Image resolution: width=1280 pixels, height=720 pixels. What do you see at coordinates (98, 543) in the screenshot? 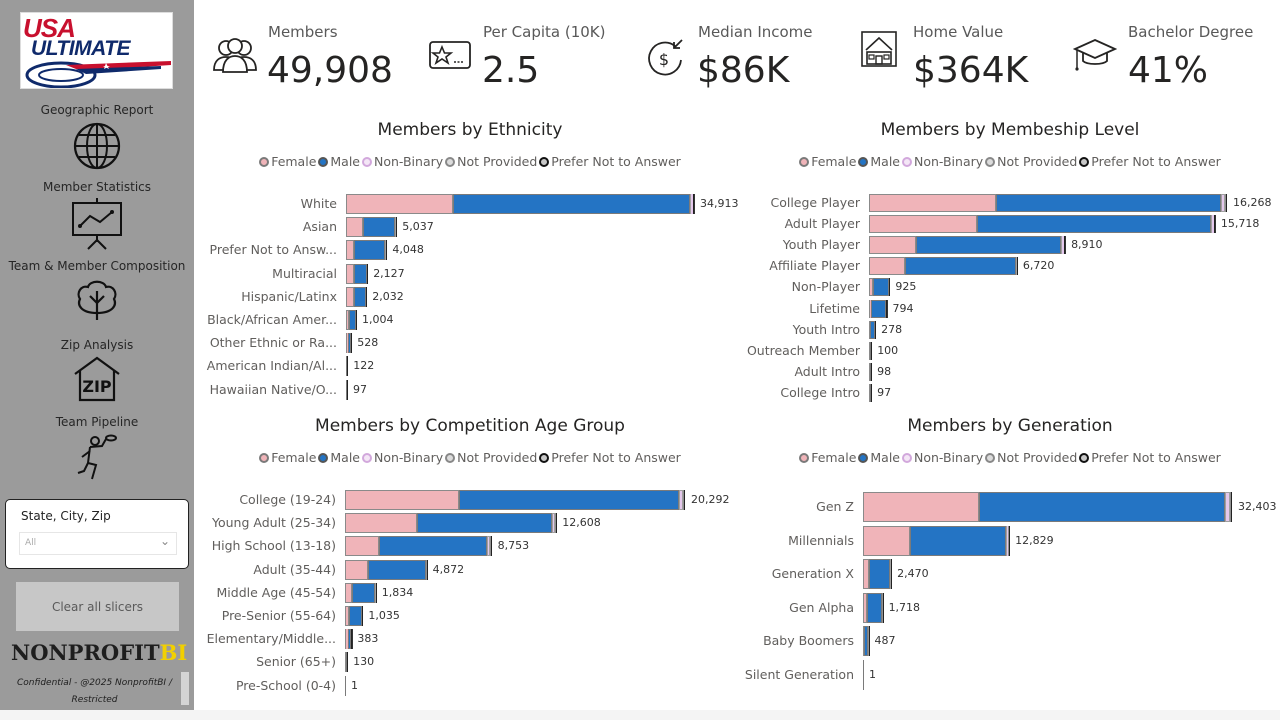
I see `location-dropdown: All ⌄` at bounding box center [98, 543].